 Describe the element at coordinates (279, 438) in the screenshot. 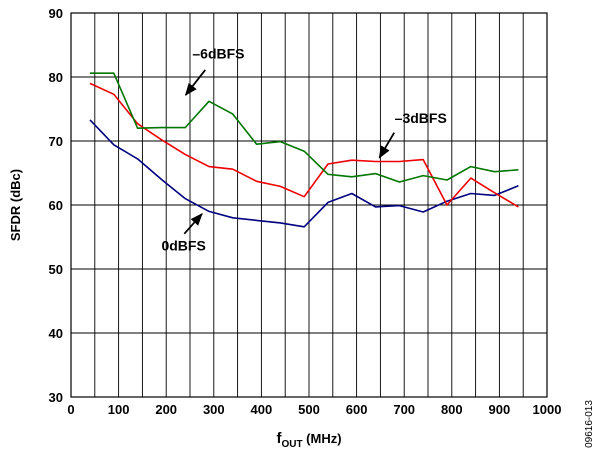

I see `x-axis-title-main: f` at that location.